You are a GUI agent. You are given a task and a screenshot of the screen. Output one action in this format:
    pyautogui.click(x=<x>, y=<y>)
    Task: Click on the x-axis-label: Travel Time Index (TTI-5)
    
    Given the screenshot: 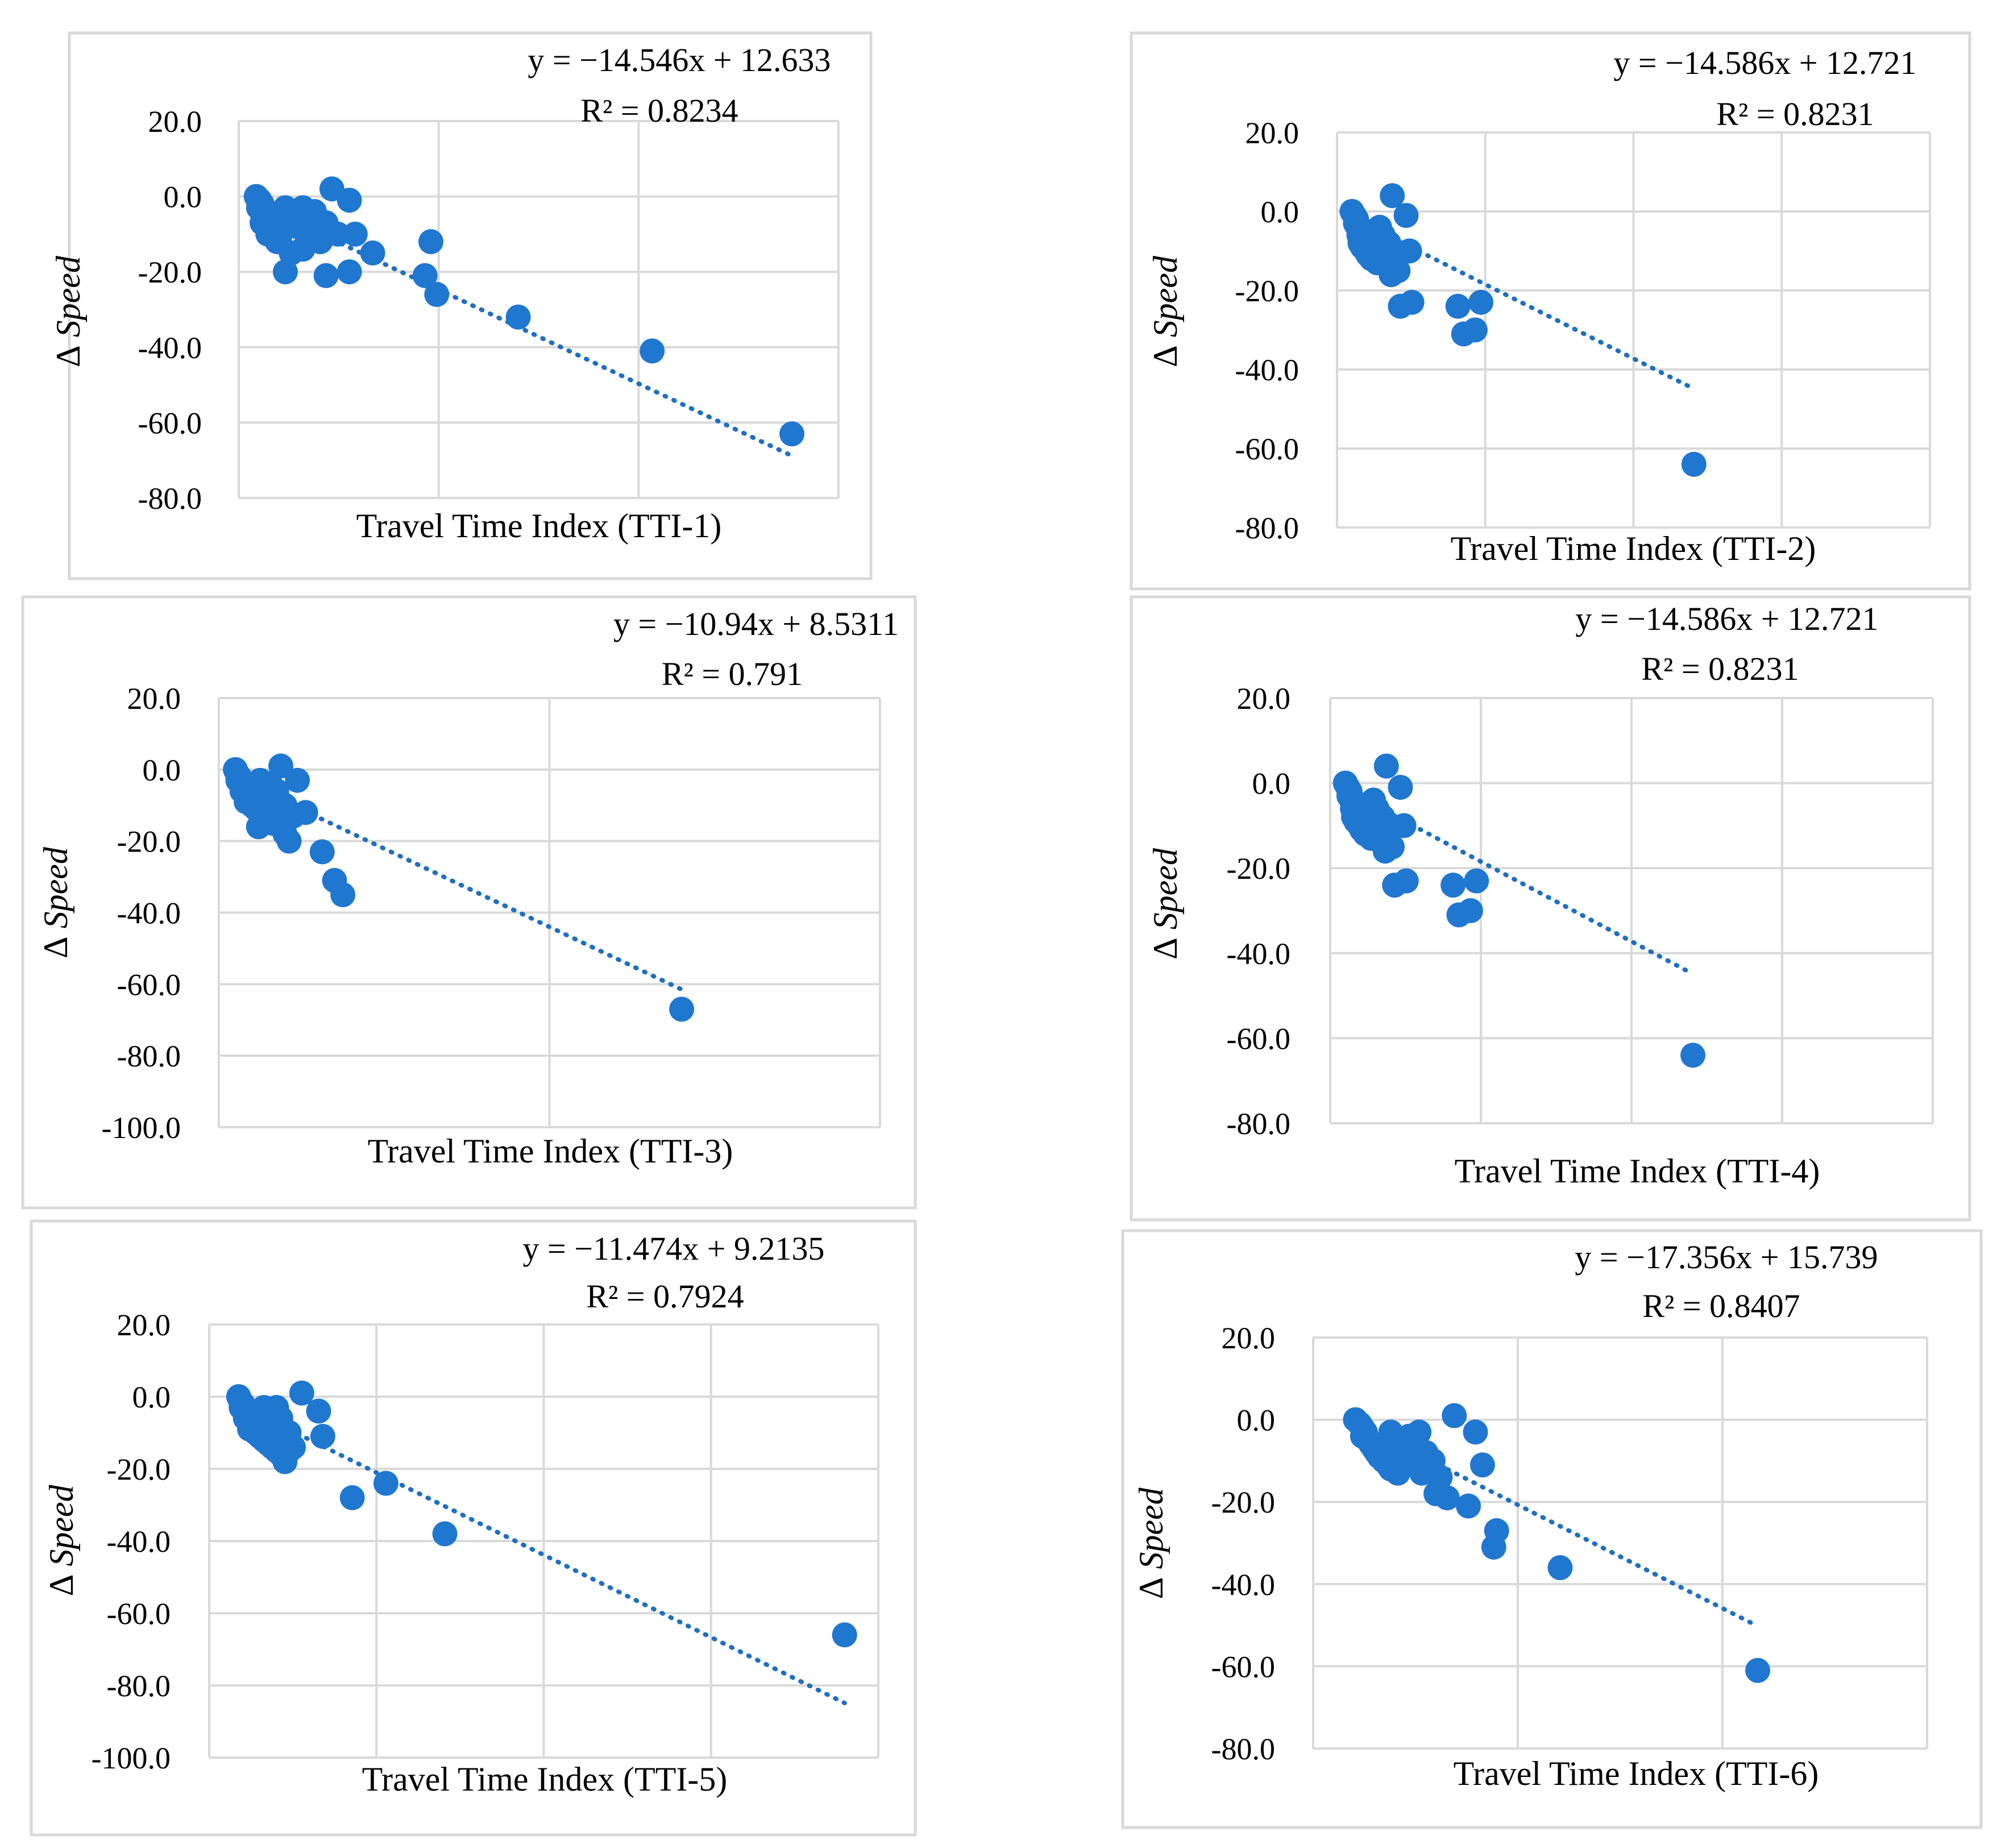 What is the action you would take?
    pyautogui.click(x=545, y=1779)
    